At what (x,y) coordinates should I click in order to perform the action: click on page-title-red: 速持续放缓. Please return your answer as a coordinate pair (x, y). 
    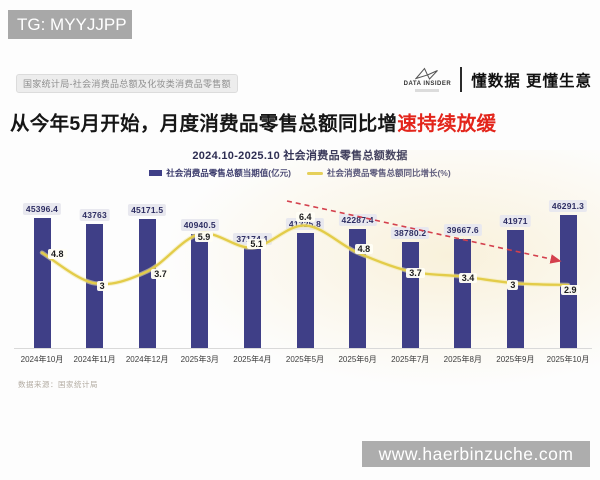
    Looking at the image, I should click on (447, 124).